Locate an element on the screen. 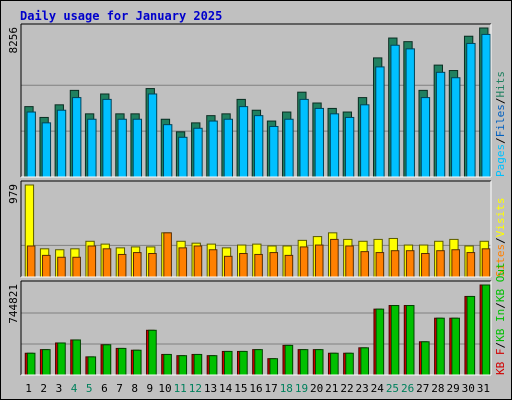 This screenshot has height=400, width=512. x-tick-label: 31 is located at coordinates (483, 388).